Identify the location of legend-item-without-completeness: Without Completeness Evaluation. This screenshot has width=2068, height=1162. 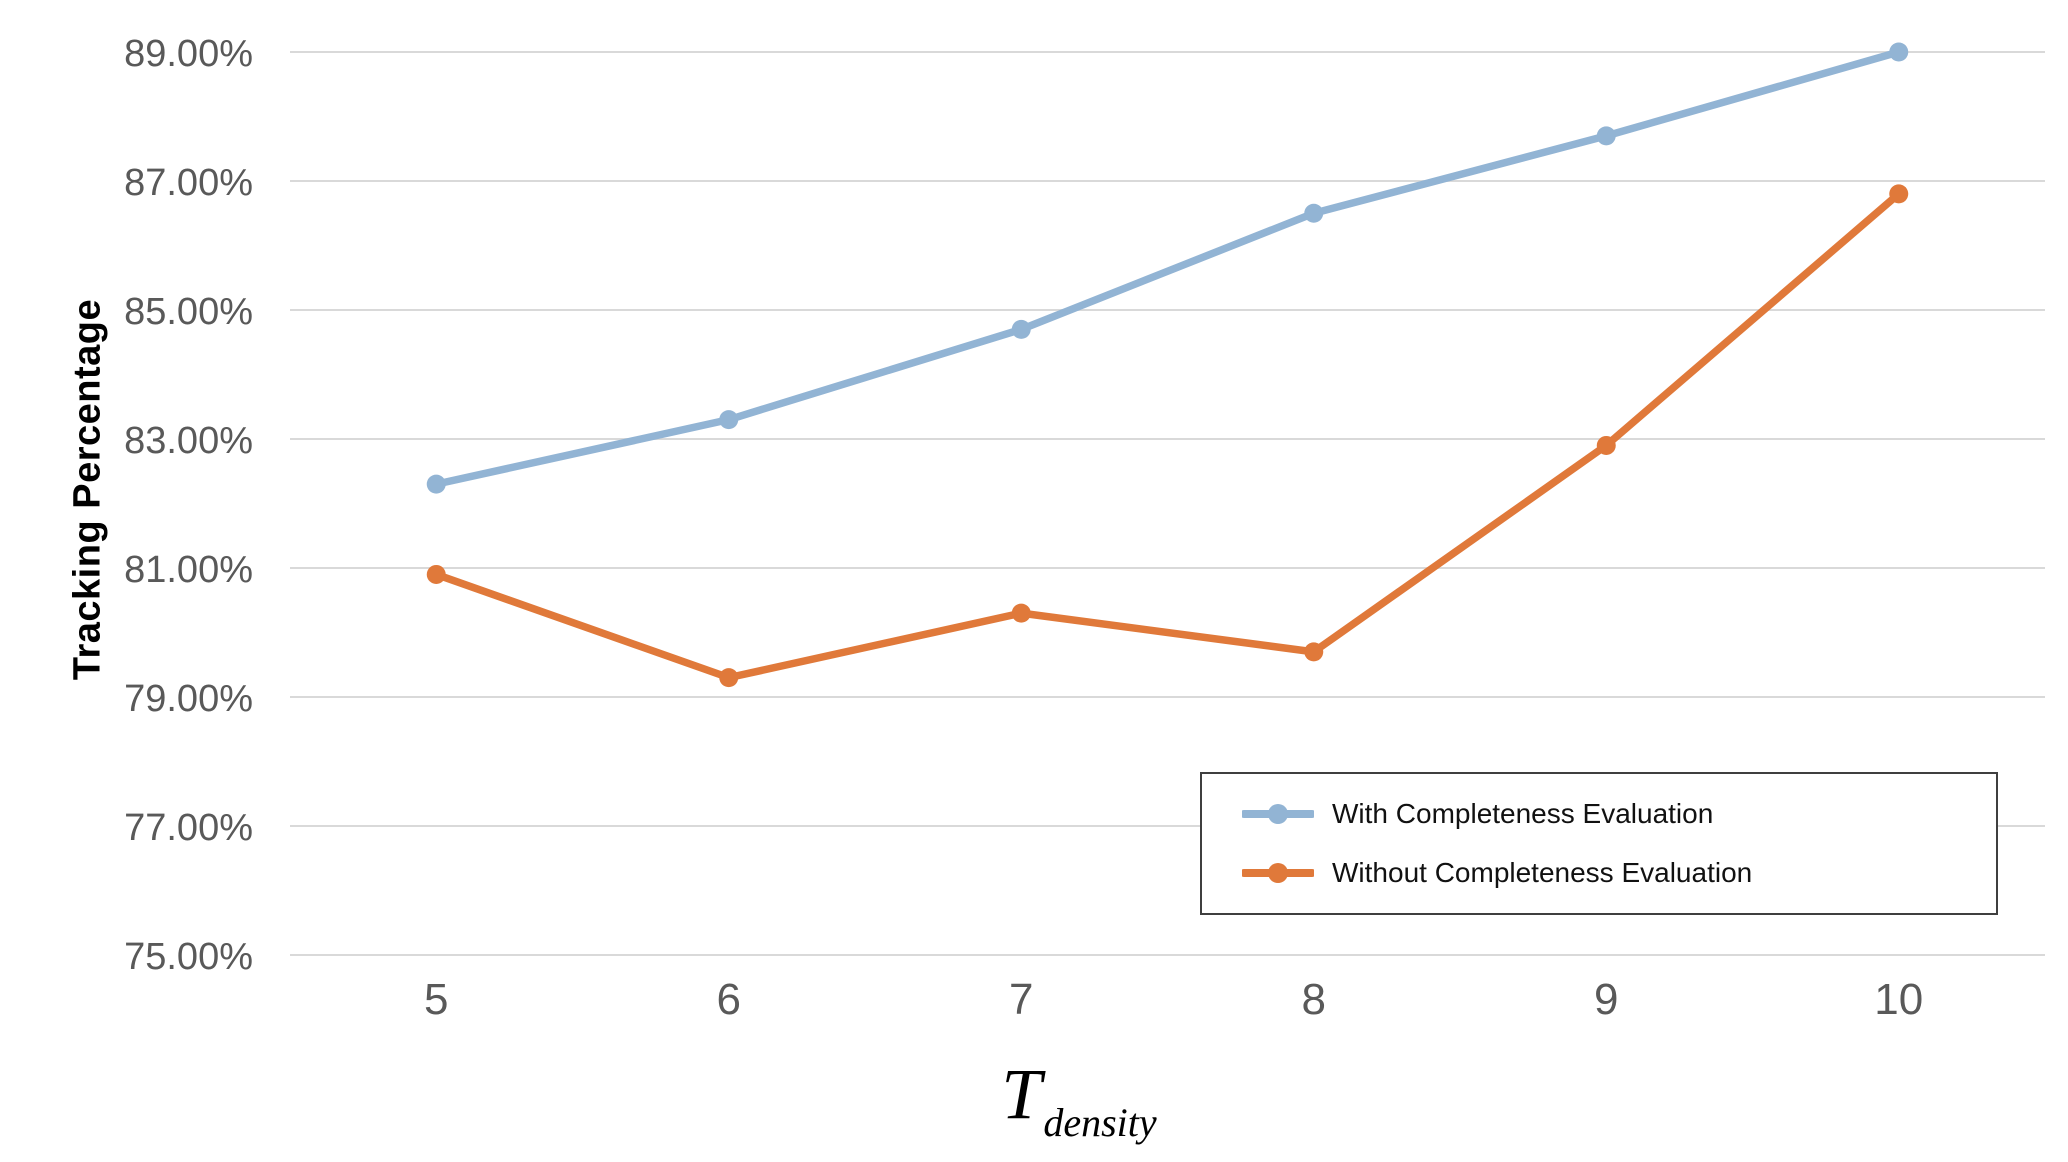
(1619, 873).